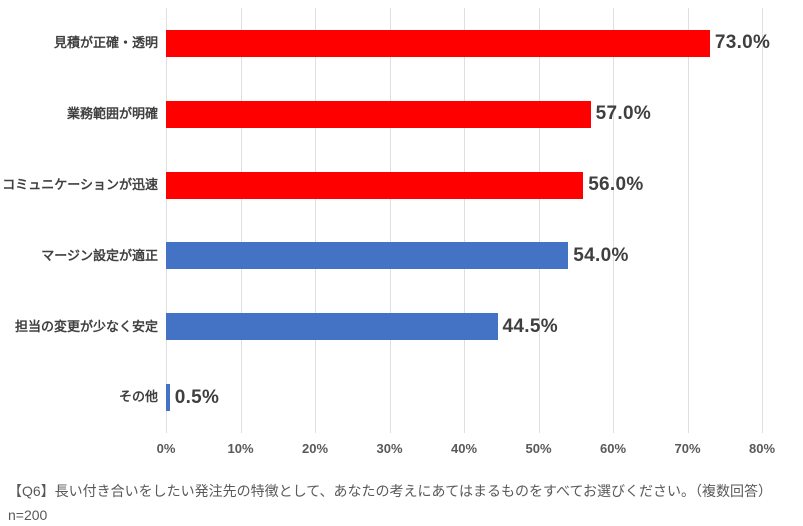  I want to click on x-axis: 0% 10% 20% 30% 40% 50% 60% 70% 80%, so click(466, 451).